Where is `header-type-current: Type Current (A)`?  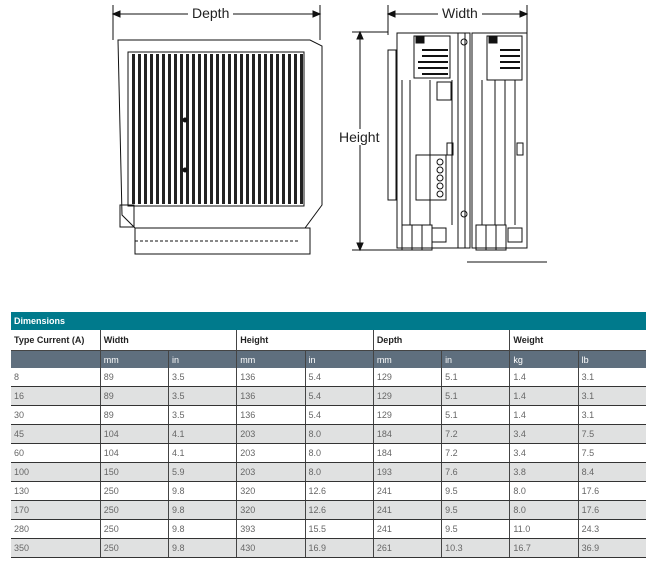
header-type-current: Type Current (A) is located at coordinates (56, 340).